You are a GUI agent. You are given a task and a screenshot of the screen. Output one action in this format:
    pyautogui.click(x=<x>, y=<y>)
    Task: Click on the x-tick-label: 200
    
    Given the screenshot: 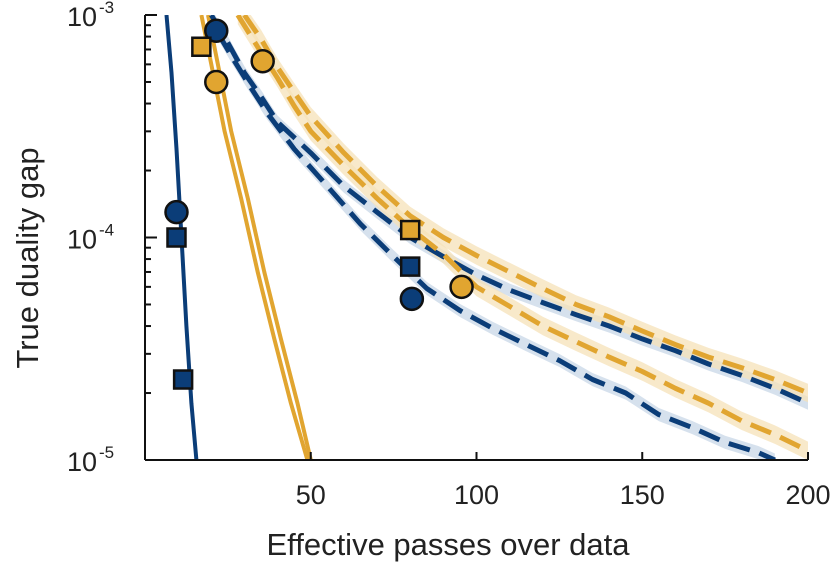 What is the action you would take?
    pyautogui.click(x=807, y=495)
    